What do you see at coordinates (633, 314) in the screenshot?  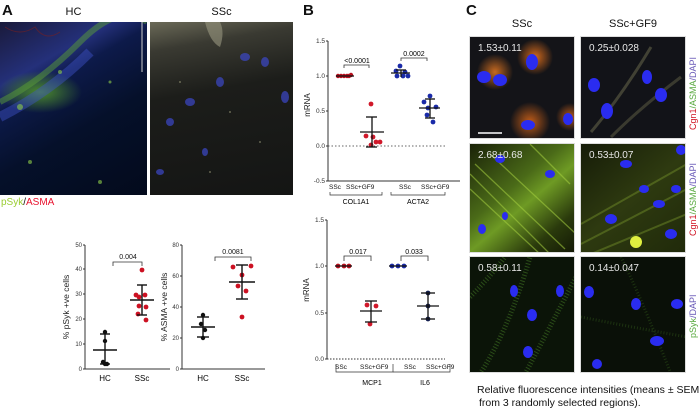 I see `micrograph-ssc-gf9-psyk: 0.14±0.047` at bounding box center [633, 314].